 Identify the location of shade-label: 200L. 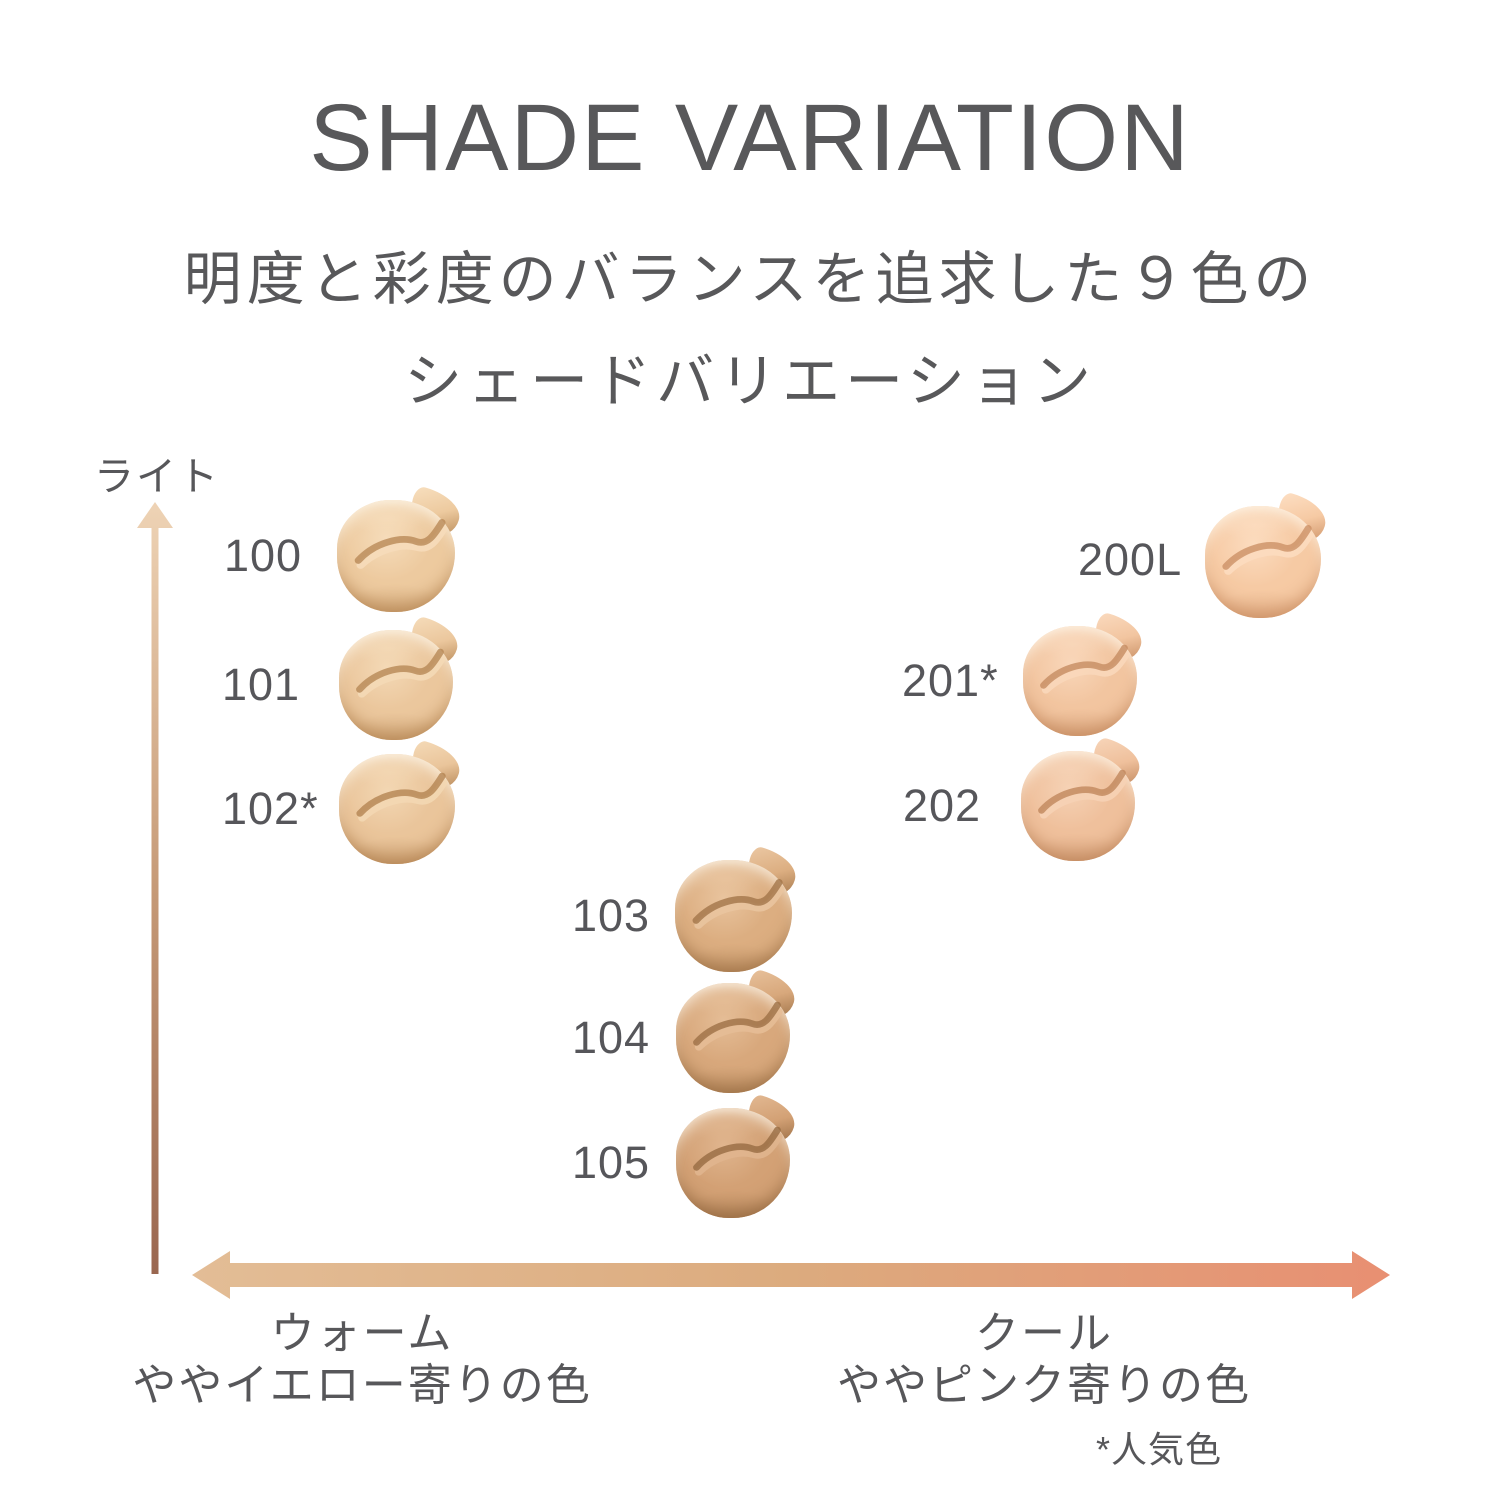
(1130, 559).